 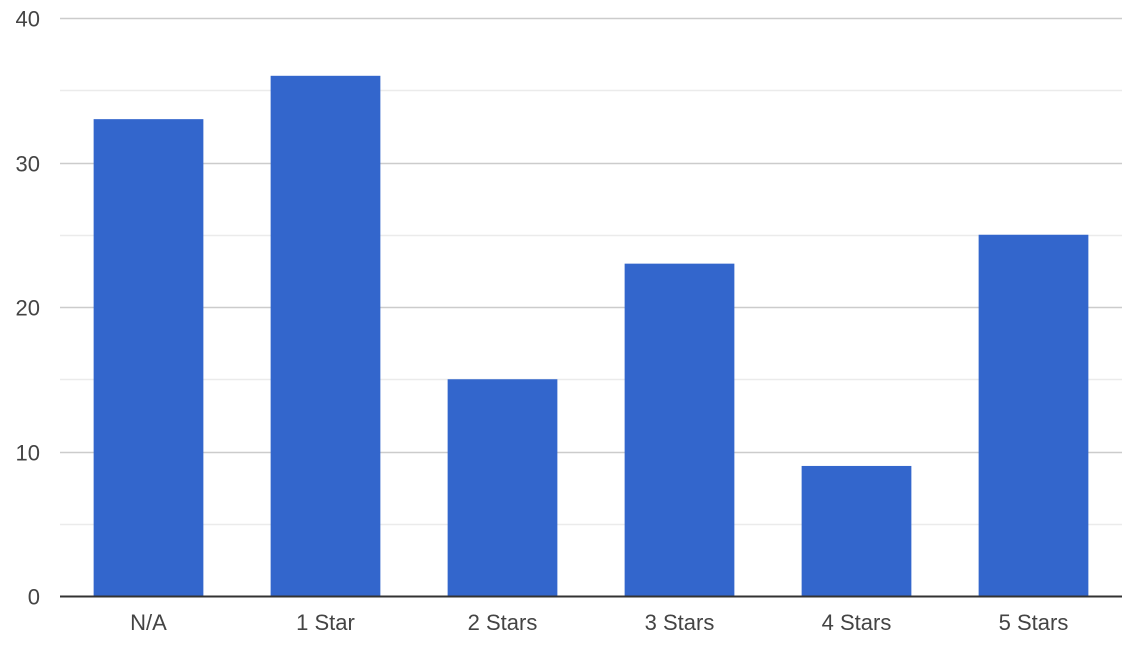 What do you see at coordinates (34, 597) in the screenshot?
I see `y-tick-label: 0` at bounding box center [34, 597].